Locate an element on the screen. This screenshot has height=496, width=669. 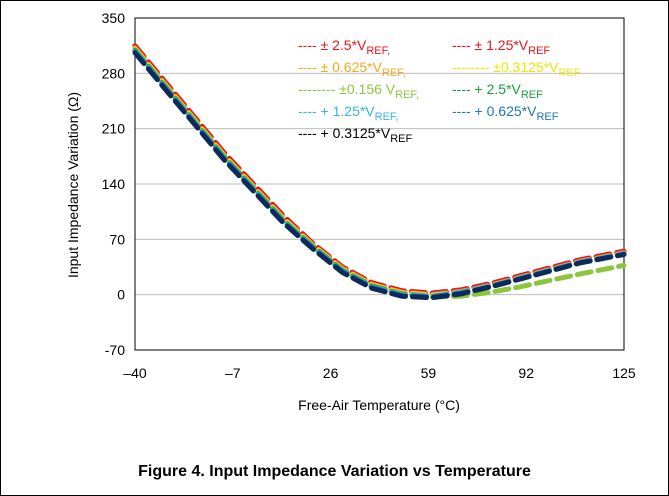
x-tick-label: 26 is located at coordinates (331, 373).